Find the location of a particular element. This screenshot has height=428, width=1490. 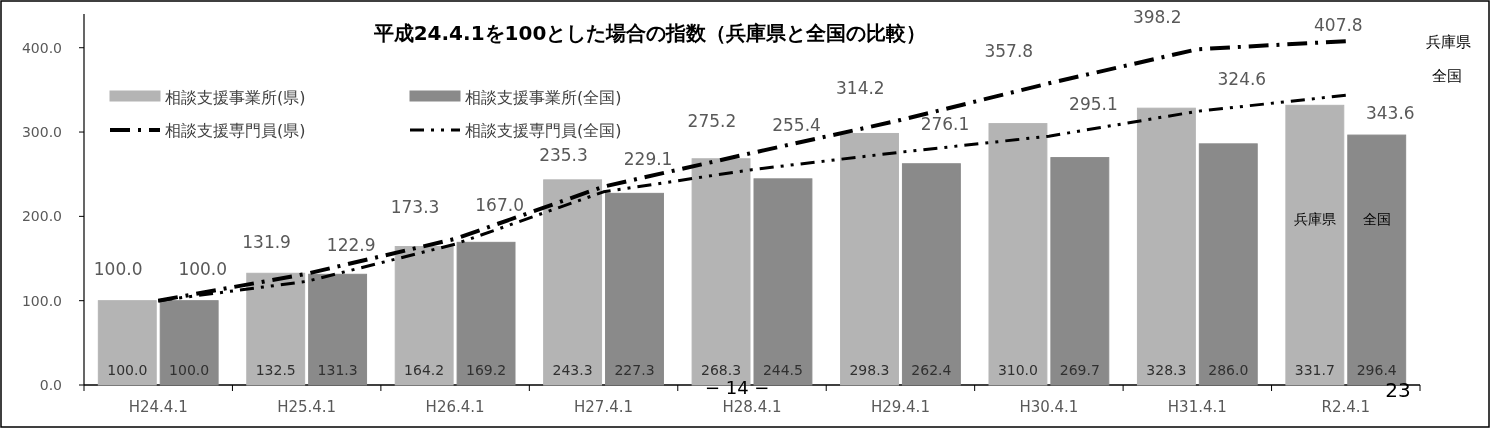

data-label: 227.3 is located at coordinates (634, 370).